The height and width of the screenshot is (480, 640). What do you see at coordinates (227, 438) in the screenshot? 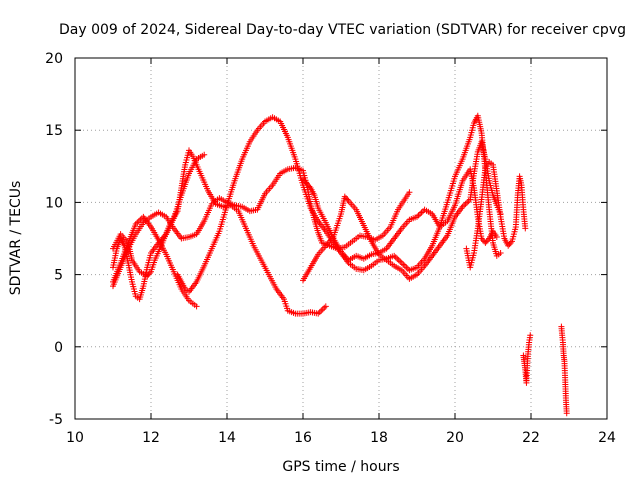
I see `x-tick-label: 14` at bounding box center [227, 438].